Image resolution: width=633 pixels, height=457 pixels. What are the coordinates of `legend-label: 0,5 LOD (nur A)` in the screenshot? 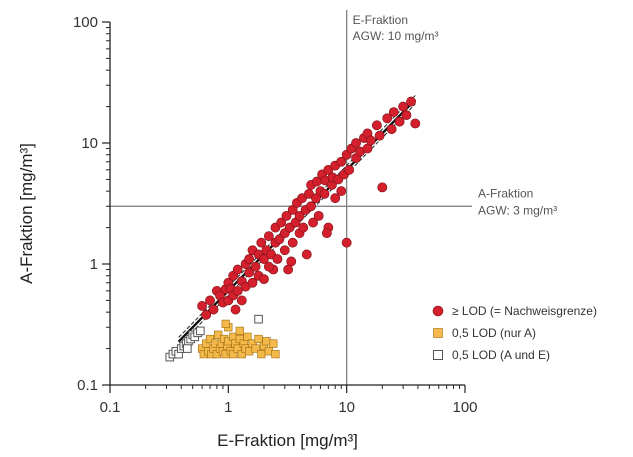 It's located at (494, 333).